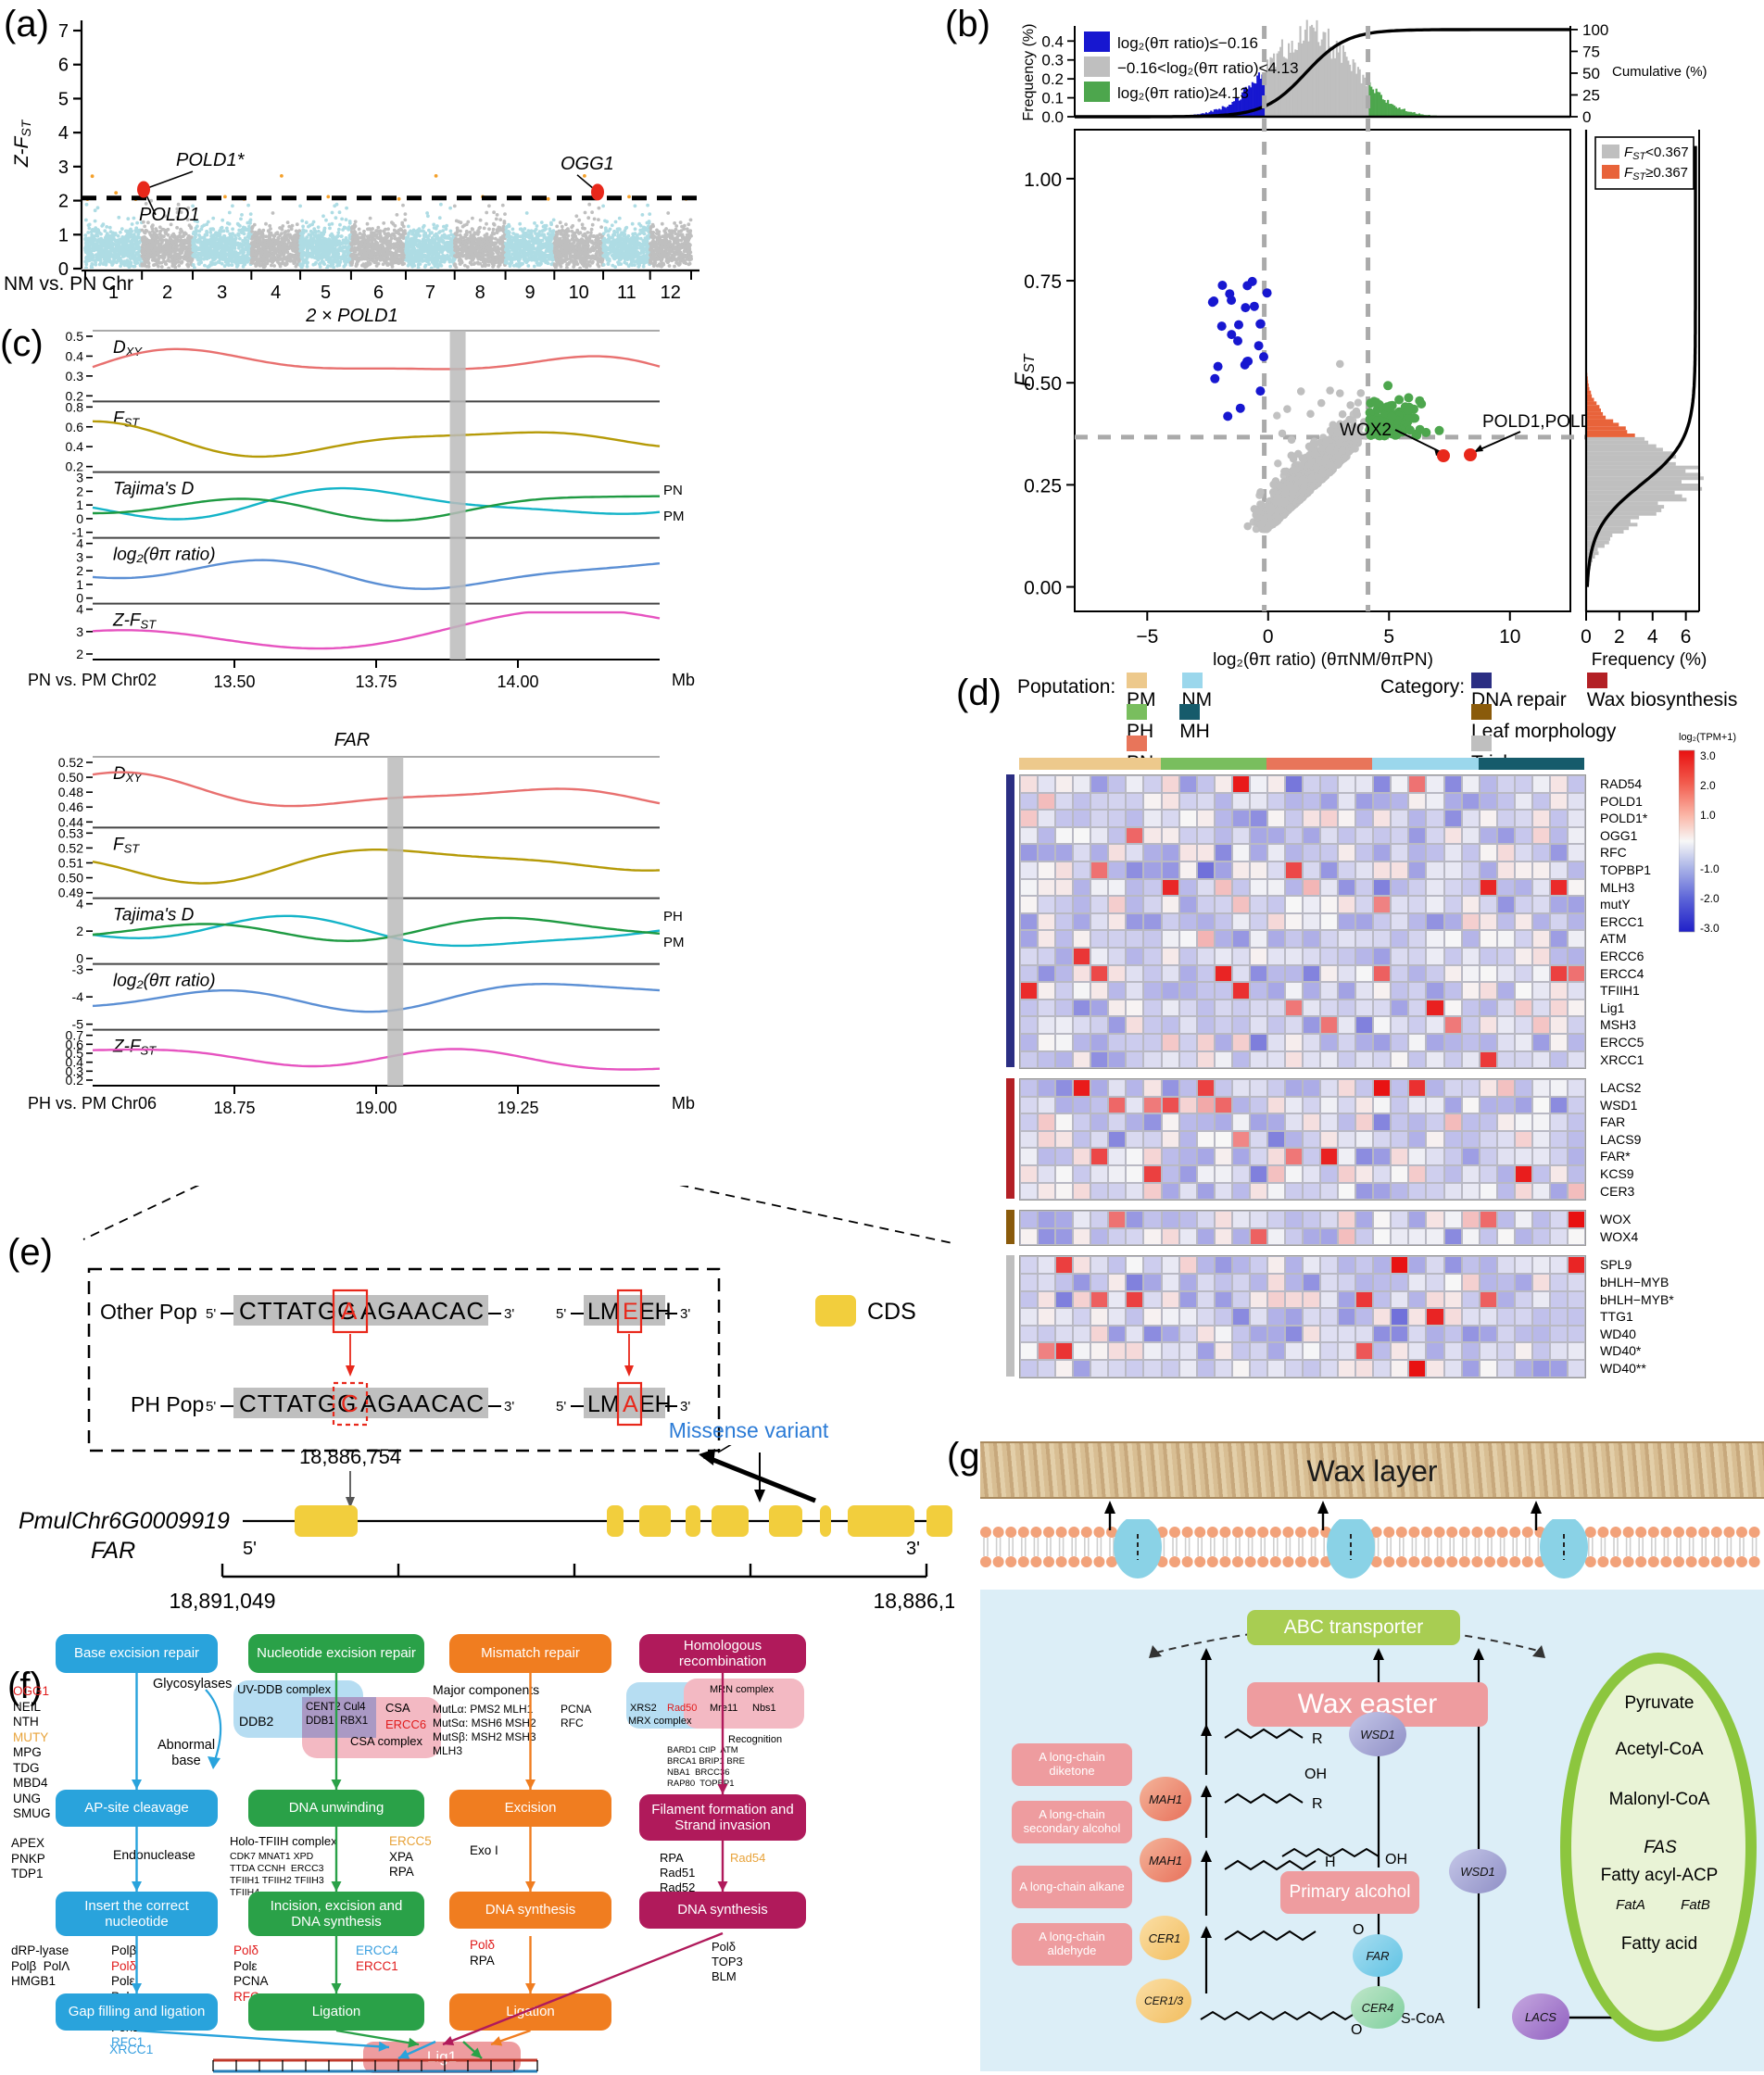 The width and height of the screenshot is (1764, 2075). Describe the element at coordinates (414, 1842) in the screenshot. I see `gene-row: ERCC5` at that location.